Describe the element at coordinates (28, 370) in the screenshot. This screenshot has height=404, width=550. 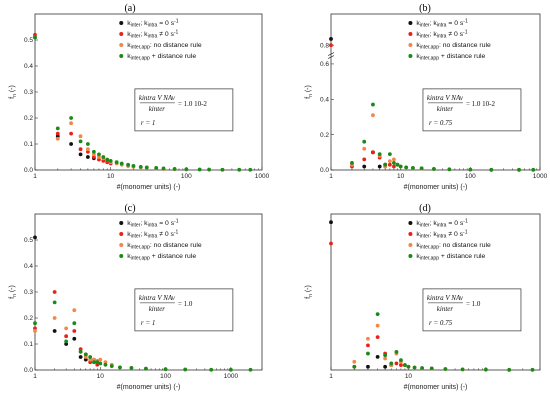
I see `y-tick-label: 0.0` at that location.